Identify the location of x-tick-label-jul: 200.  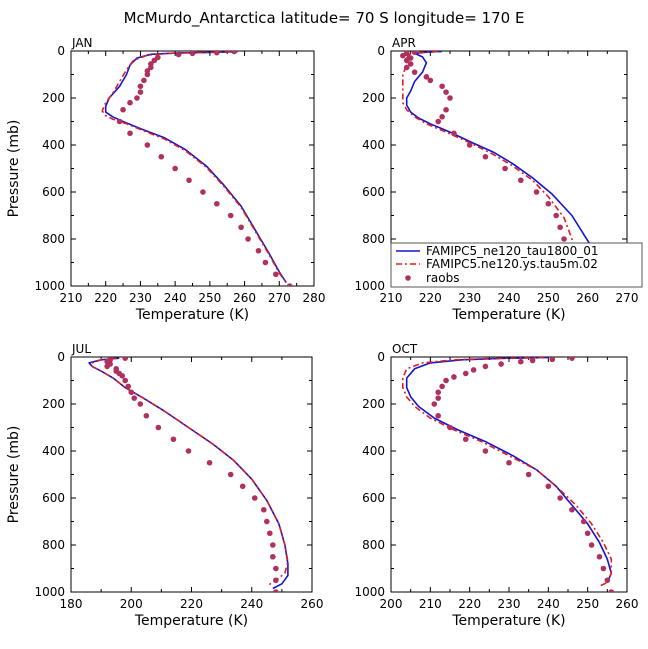
(131, 604).